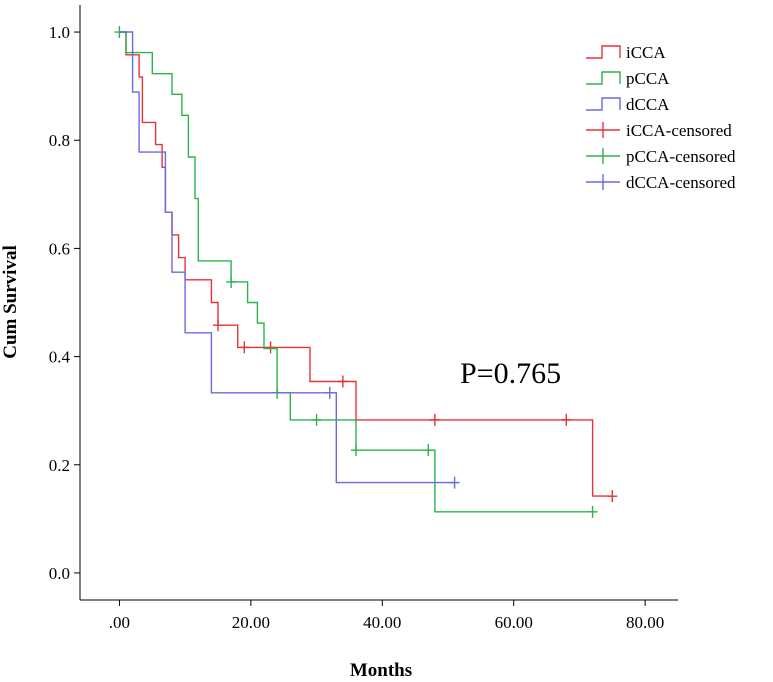  What do you see at coordinates (60, 357) in the screenshot?
I see `y-tick-label: 0.4` at bounding box center [60, 357].